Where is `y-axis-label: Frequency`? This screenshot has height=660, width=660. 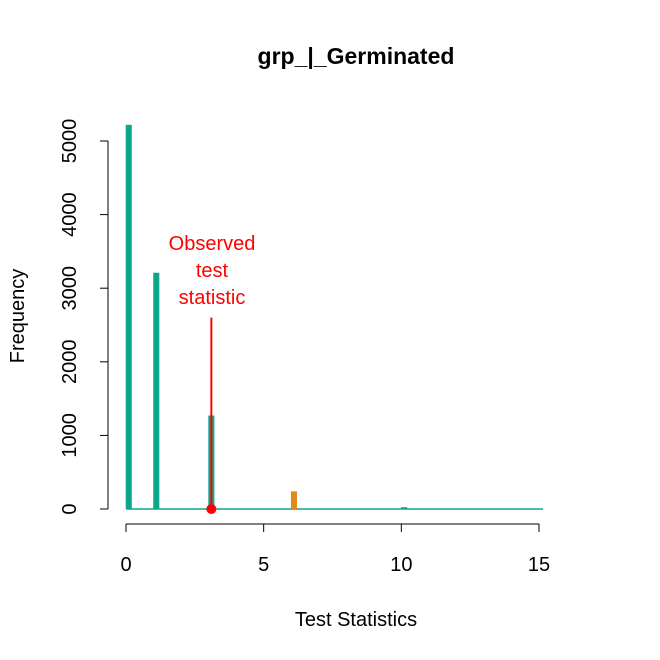
y-axis-label: Frequency is located at coordinates (18, 316).